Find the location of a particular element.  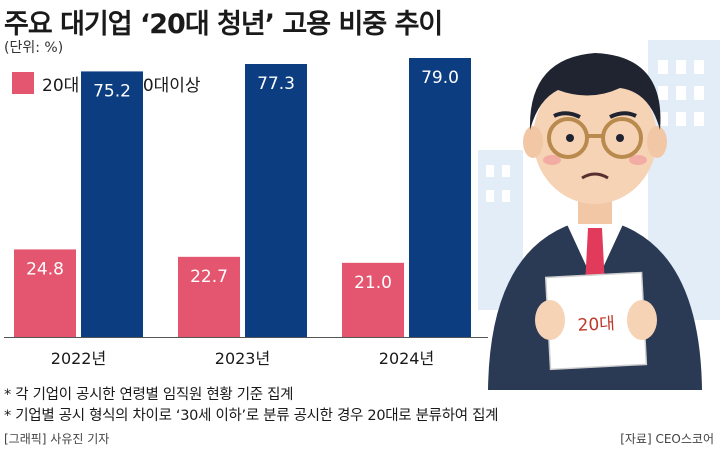

hair is located at coordinates (595, 91).